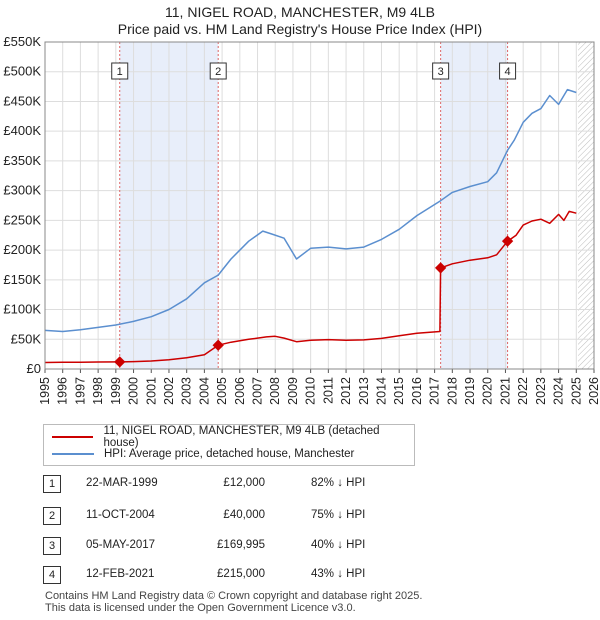  I want to click on sale-number-label: 4, so click(508, 72).